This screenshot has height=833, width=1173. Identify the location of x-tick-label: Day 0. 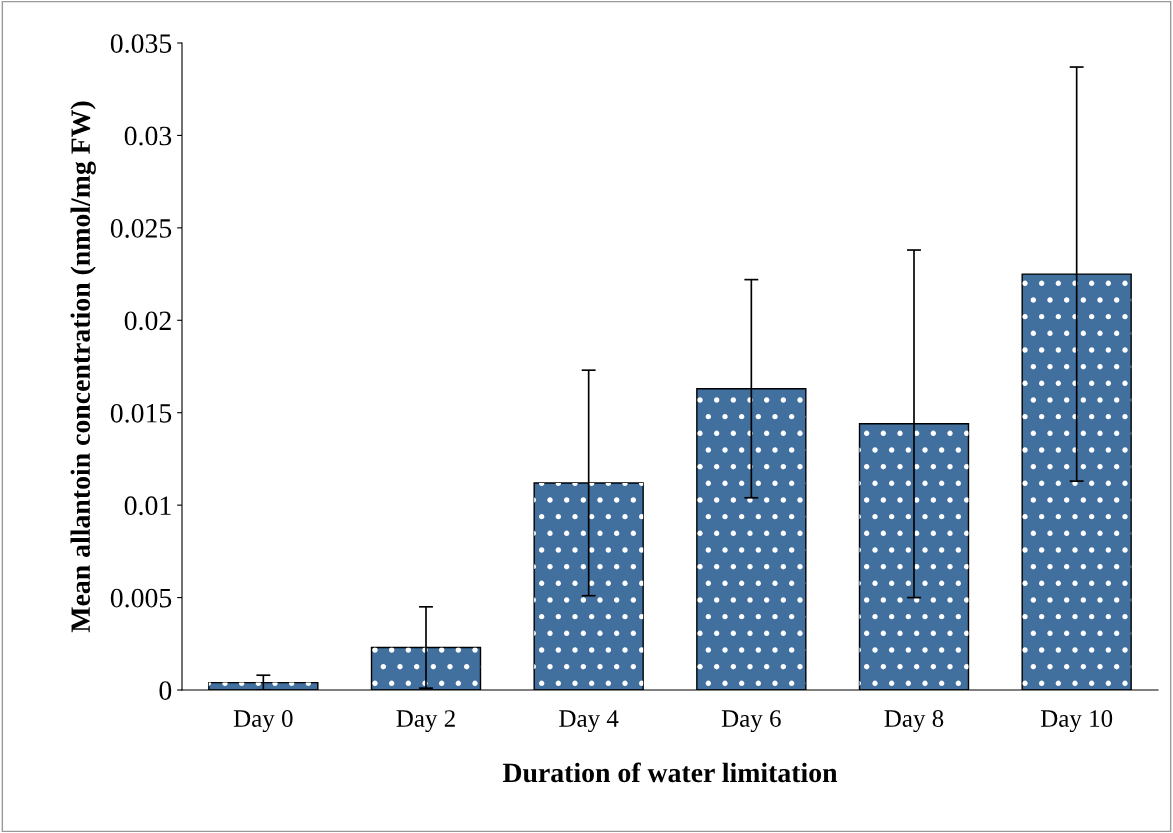
(263, 721).